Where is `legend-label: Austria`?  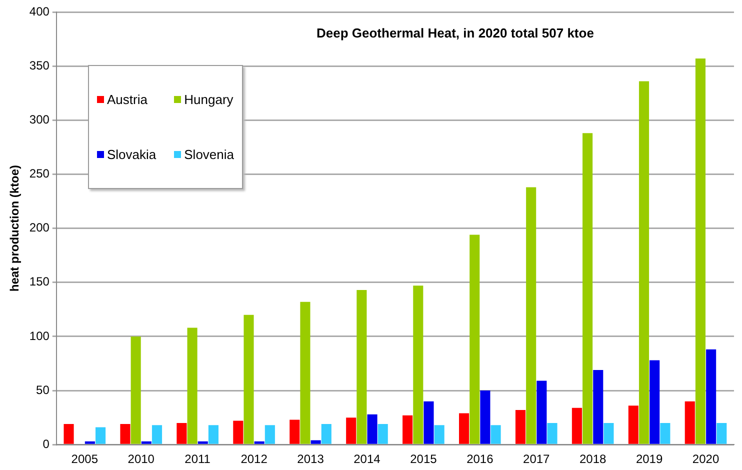 legend-label: Austria is located at coordinates (127, 99).